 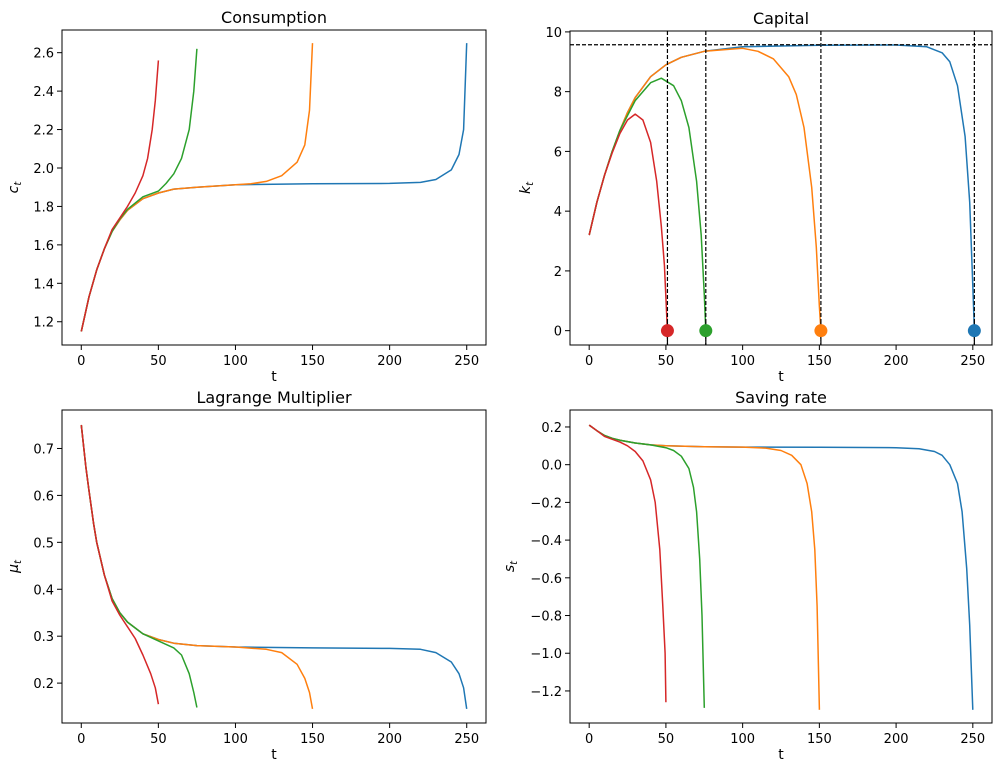 What do you see at coordinates (546, 541) in the screenshot?
I see `y-tick-label: −0.4` at bounding box center [546, 541].